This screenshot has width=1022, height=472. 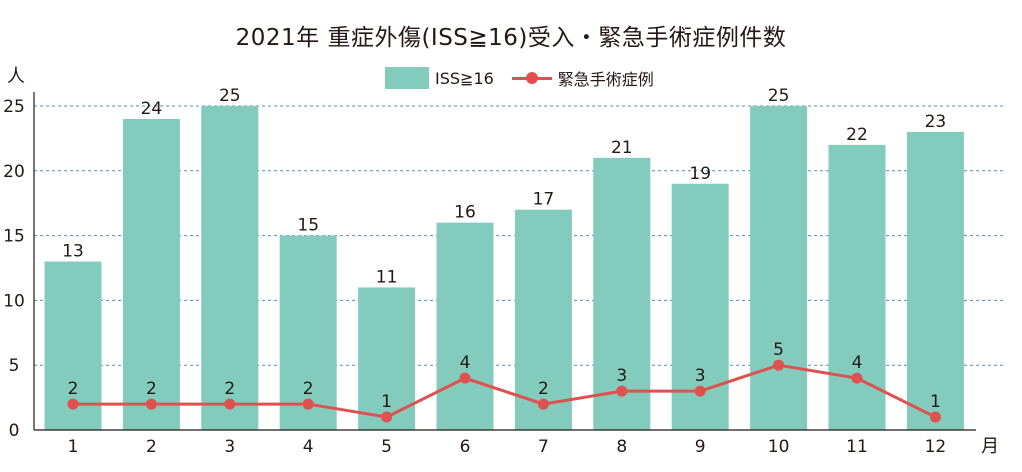 I want to click on legend: ISS≧16 緊急手術症例, so click(x=528, y=78).